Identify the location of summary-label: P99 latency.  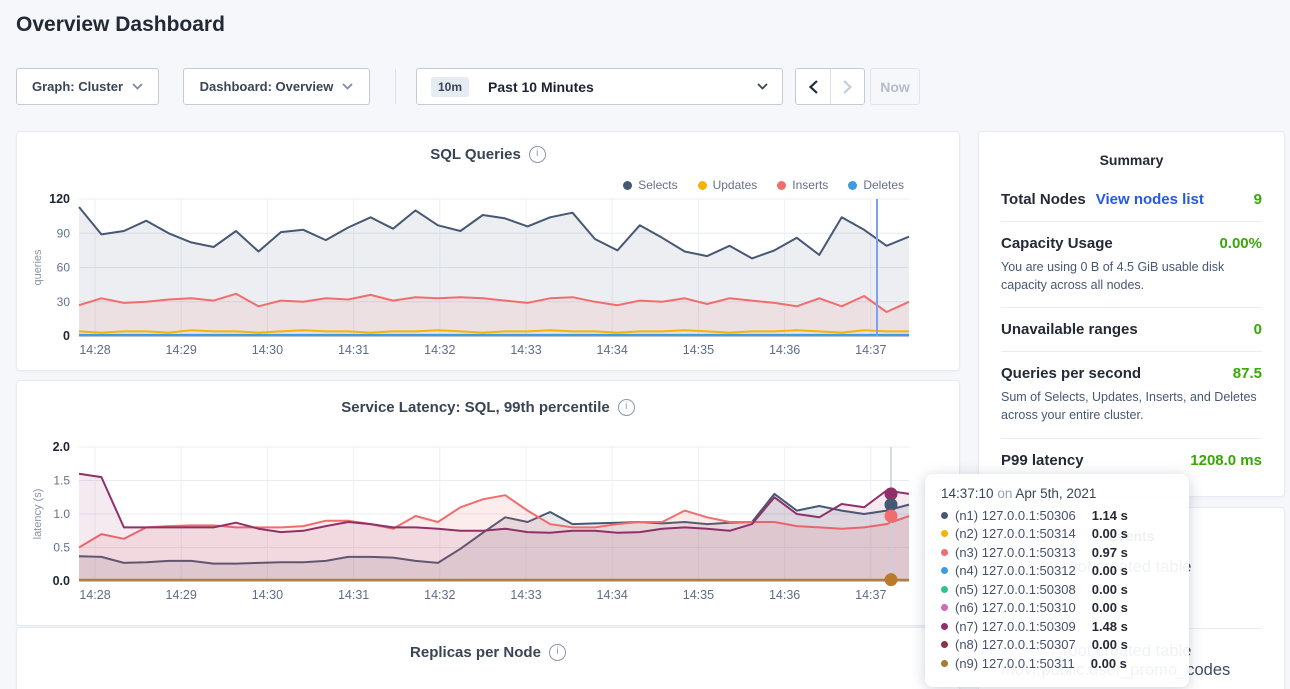
(1042, 460).